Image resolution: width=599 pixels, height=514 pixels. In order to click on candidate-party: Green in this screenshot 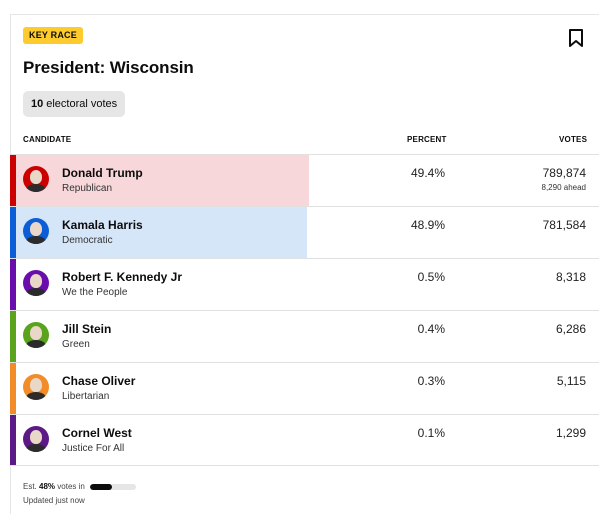, I will do `click(76, 344)`.